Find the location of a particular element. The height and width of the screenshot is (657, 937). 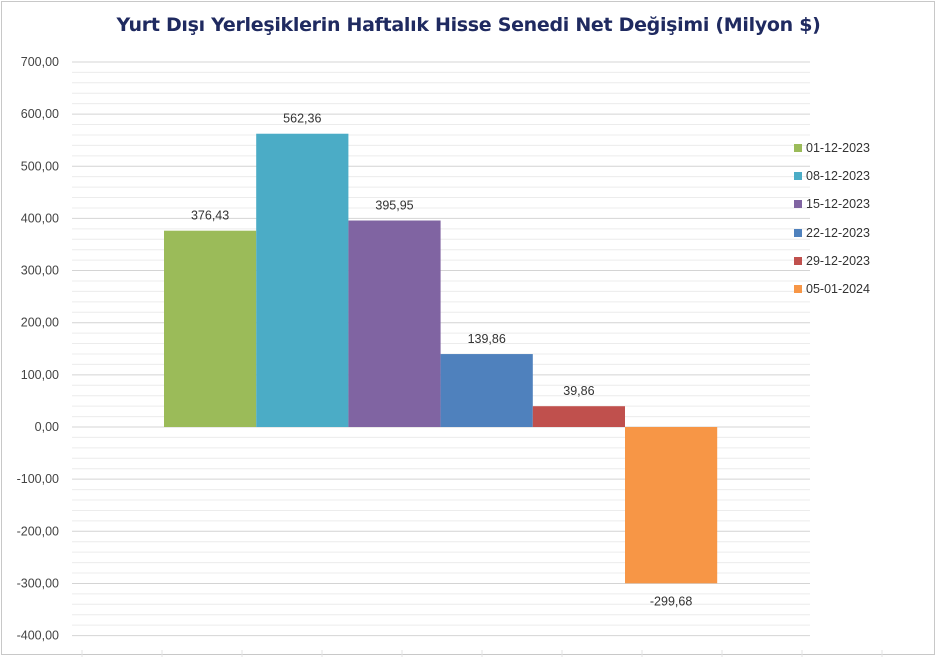

legend-item: 29-12-2023 is located at coordinates (832, 261).